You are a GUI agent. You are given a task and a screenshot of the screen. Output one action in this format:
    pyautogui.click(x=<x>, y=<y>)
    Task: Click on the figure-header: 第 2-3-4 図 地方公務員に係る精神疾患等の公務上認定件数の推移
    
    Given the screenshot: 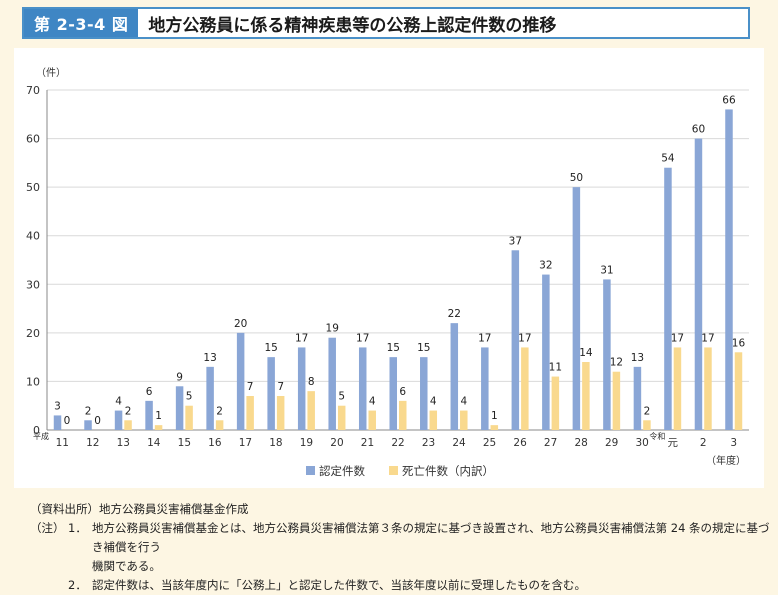 What is the action you would take?
    pyautogui.click(x=386, y=23)
    